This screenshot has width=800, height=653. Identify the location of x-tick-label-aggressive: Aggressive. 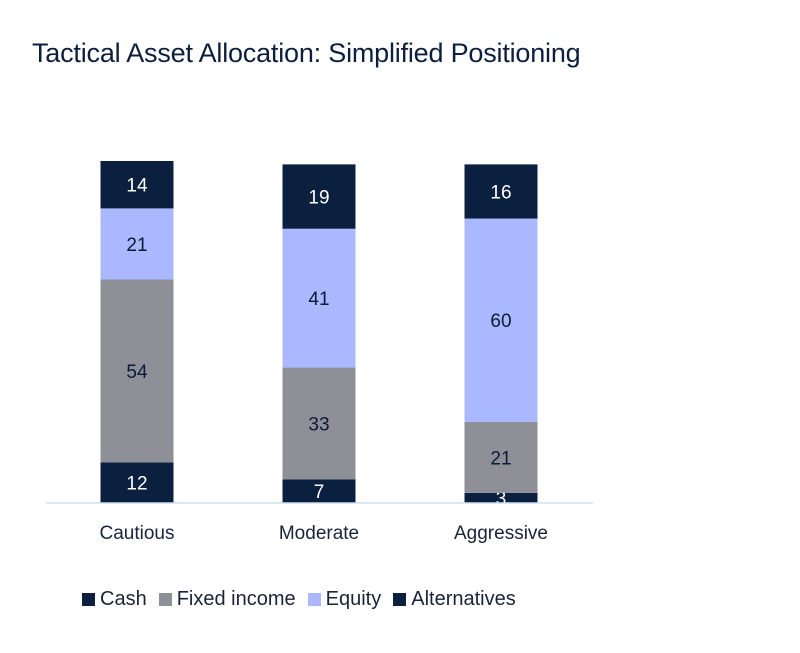
(501, 533).